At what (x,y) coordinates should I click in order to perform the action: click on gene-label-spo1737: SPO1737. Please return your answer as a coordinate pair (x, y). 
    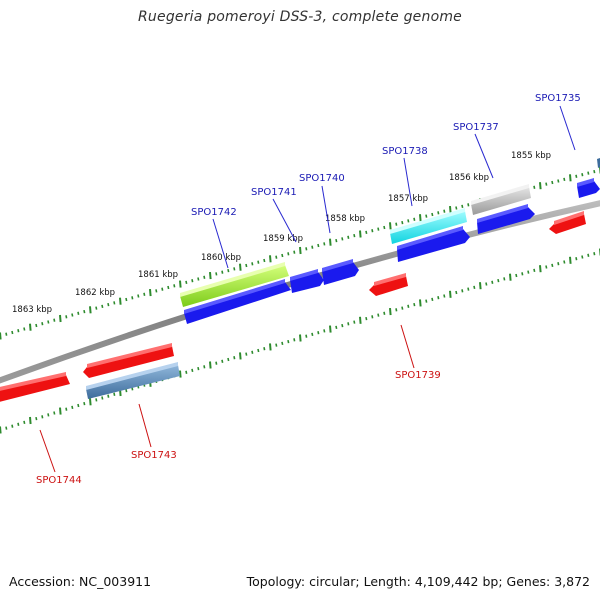
    Looking at the image, I should click on (476, 127).